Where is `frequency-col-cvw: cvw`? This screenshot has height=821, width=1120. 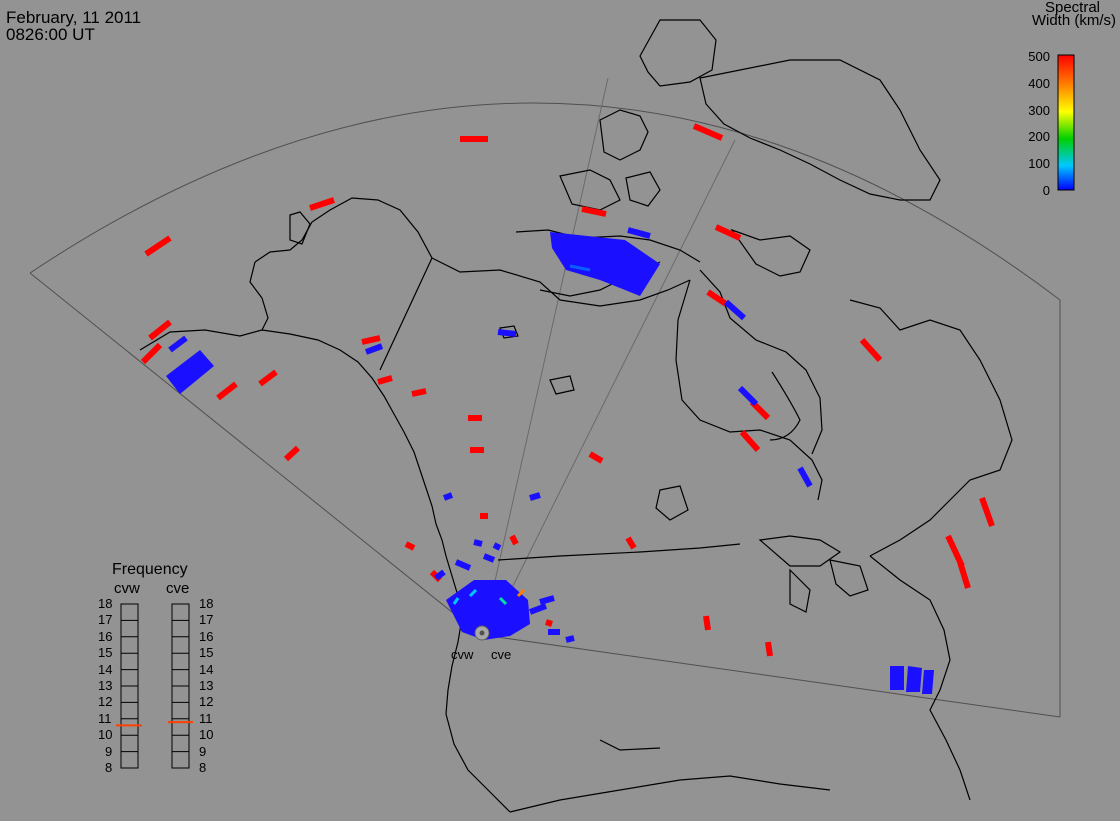 frequency-col-cvw: cvw is located at coordinates (127, 588).